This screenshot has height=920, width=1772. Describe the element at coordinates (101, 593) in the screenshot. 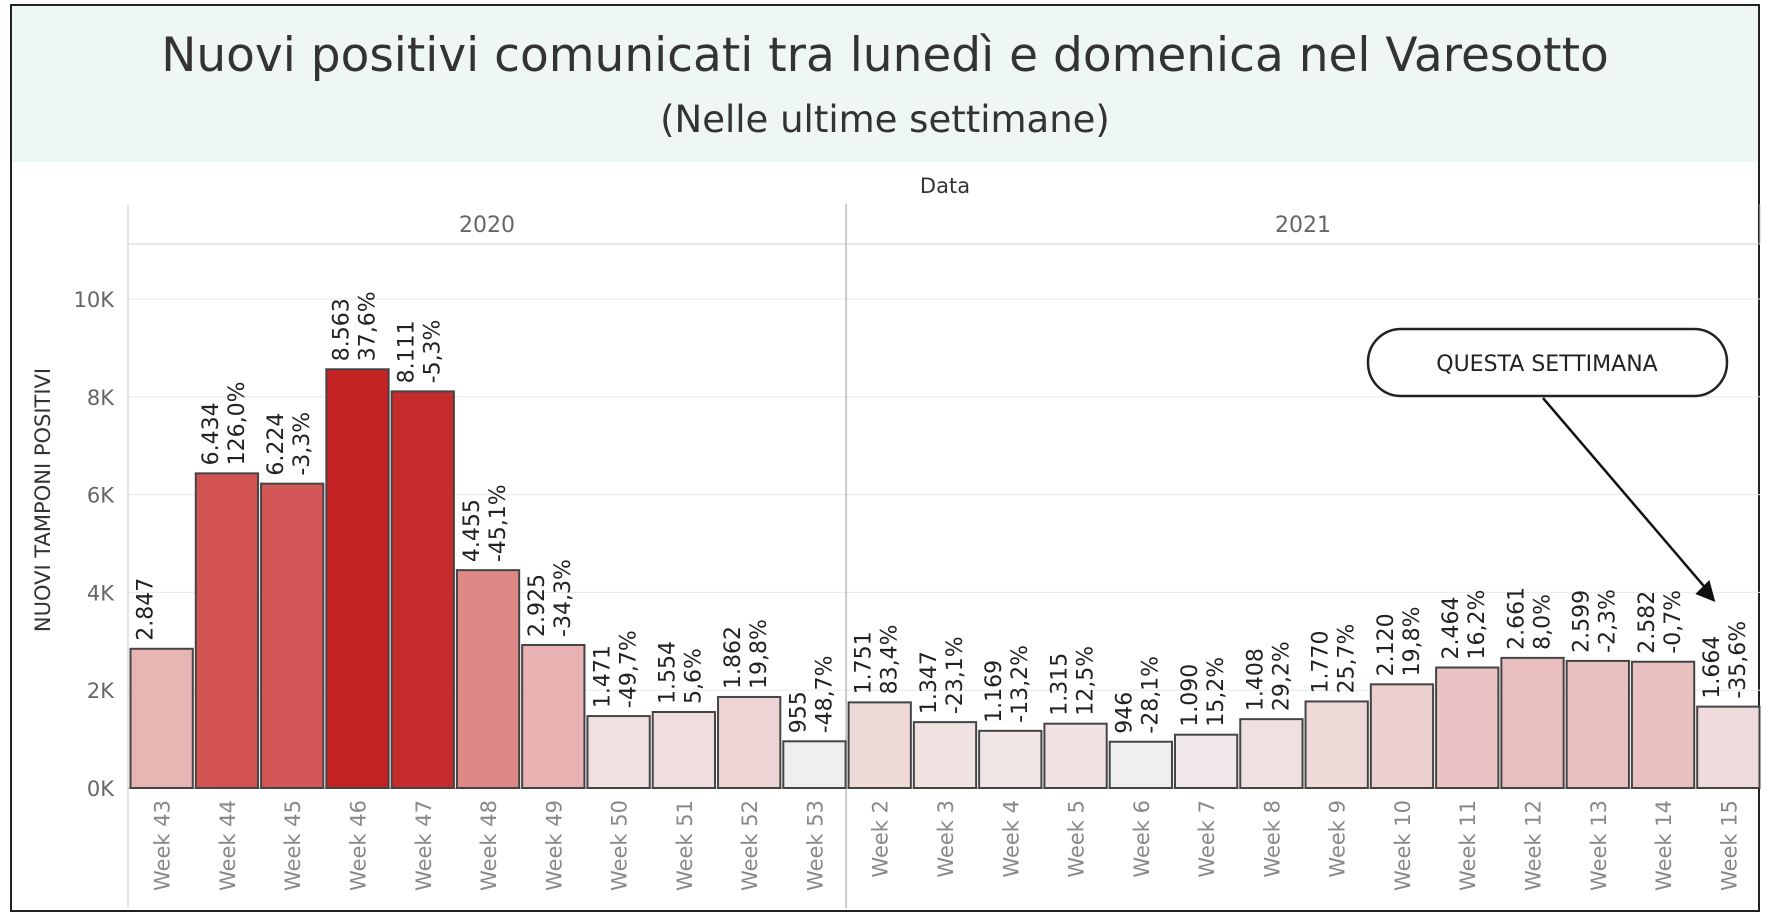

I see `y-tick-label: 4K` at that location.